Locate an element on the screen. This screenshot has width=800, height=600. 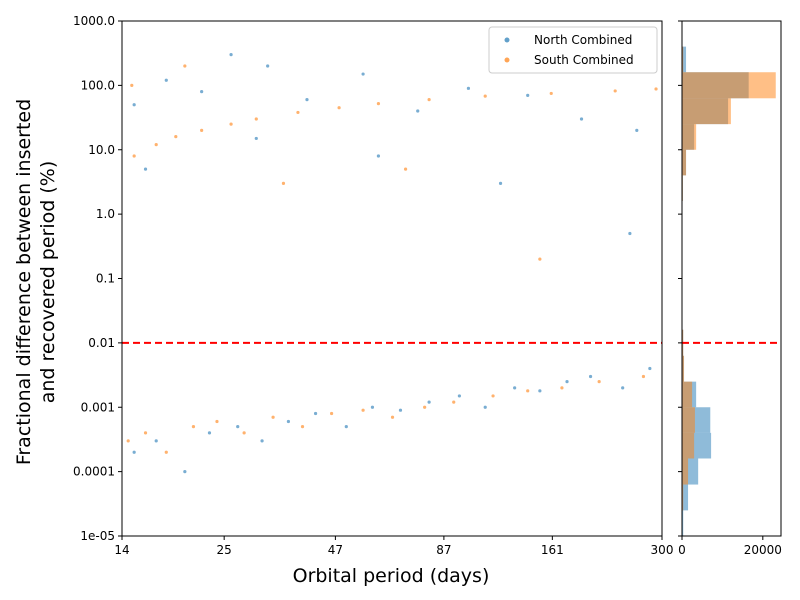
y-tick-label: 100.0 is located at coordinates (98, 85).